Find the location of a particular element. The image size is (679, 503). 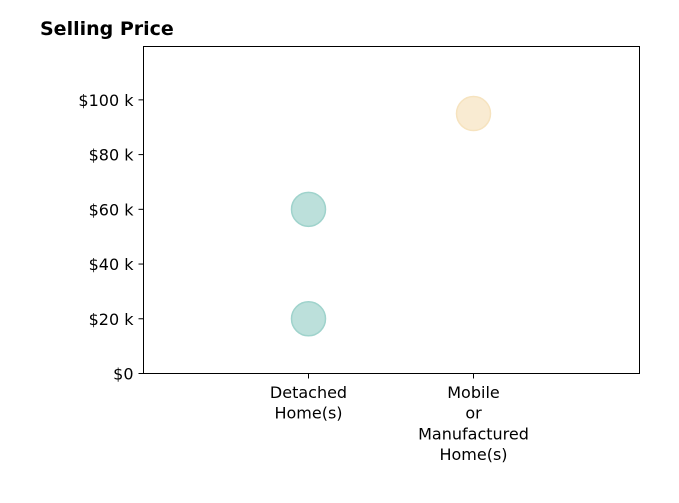

x-tick-label: Detached Home(s) is located at coordinates (308, 403).